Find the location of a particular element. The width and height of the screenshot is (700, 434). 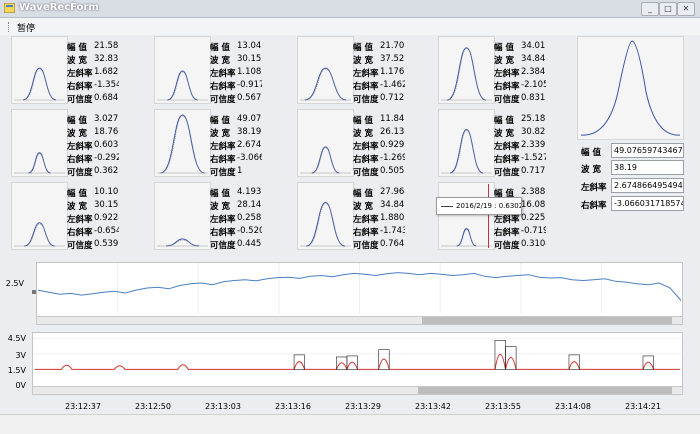

lower-scroll-thumb is located at coordinates (545, 390).